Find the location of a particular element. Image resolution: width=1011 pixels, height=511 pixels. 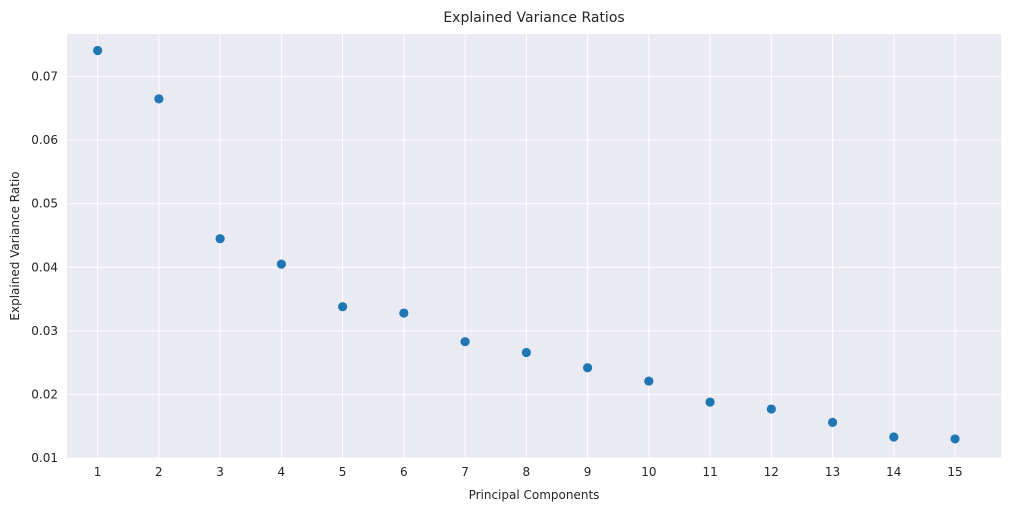

x-tick-label: 9 is located at coordinates (588, 472).